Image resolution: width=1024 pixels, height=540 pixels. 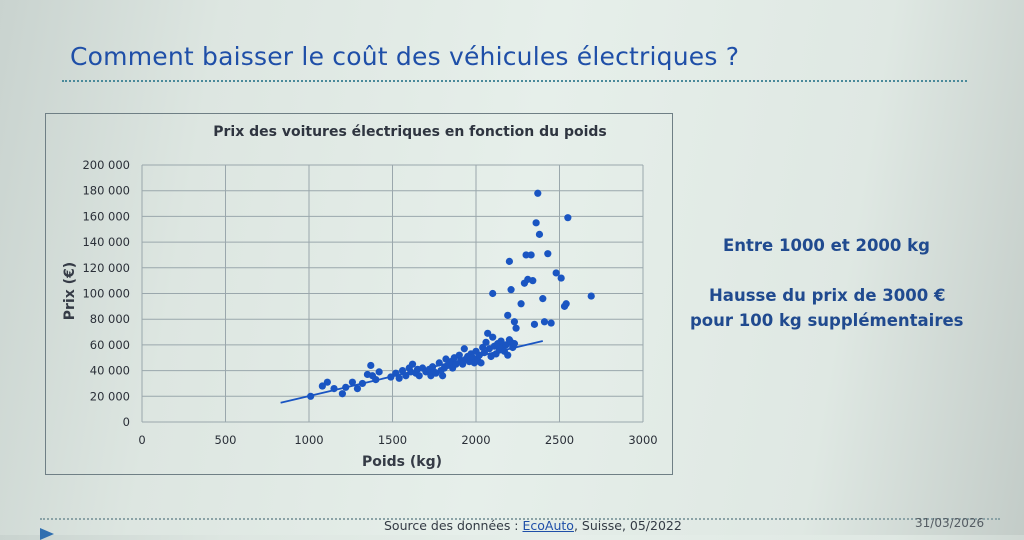 I want to click on source-suffix: , Suisse, 05/2022, so click(x=627, y=525).